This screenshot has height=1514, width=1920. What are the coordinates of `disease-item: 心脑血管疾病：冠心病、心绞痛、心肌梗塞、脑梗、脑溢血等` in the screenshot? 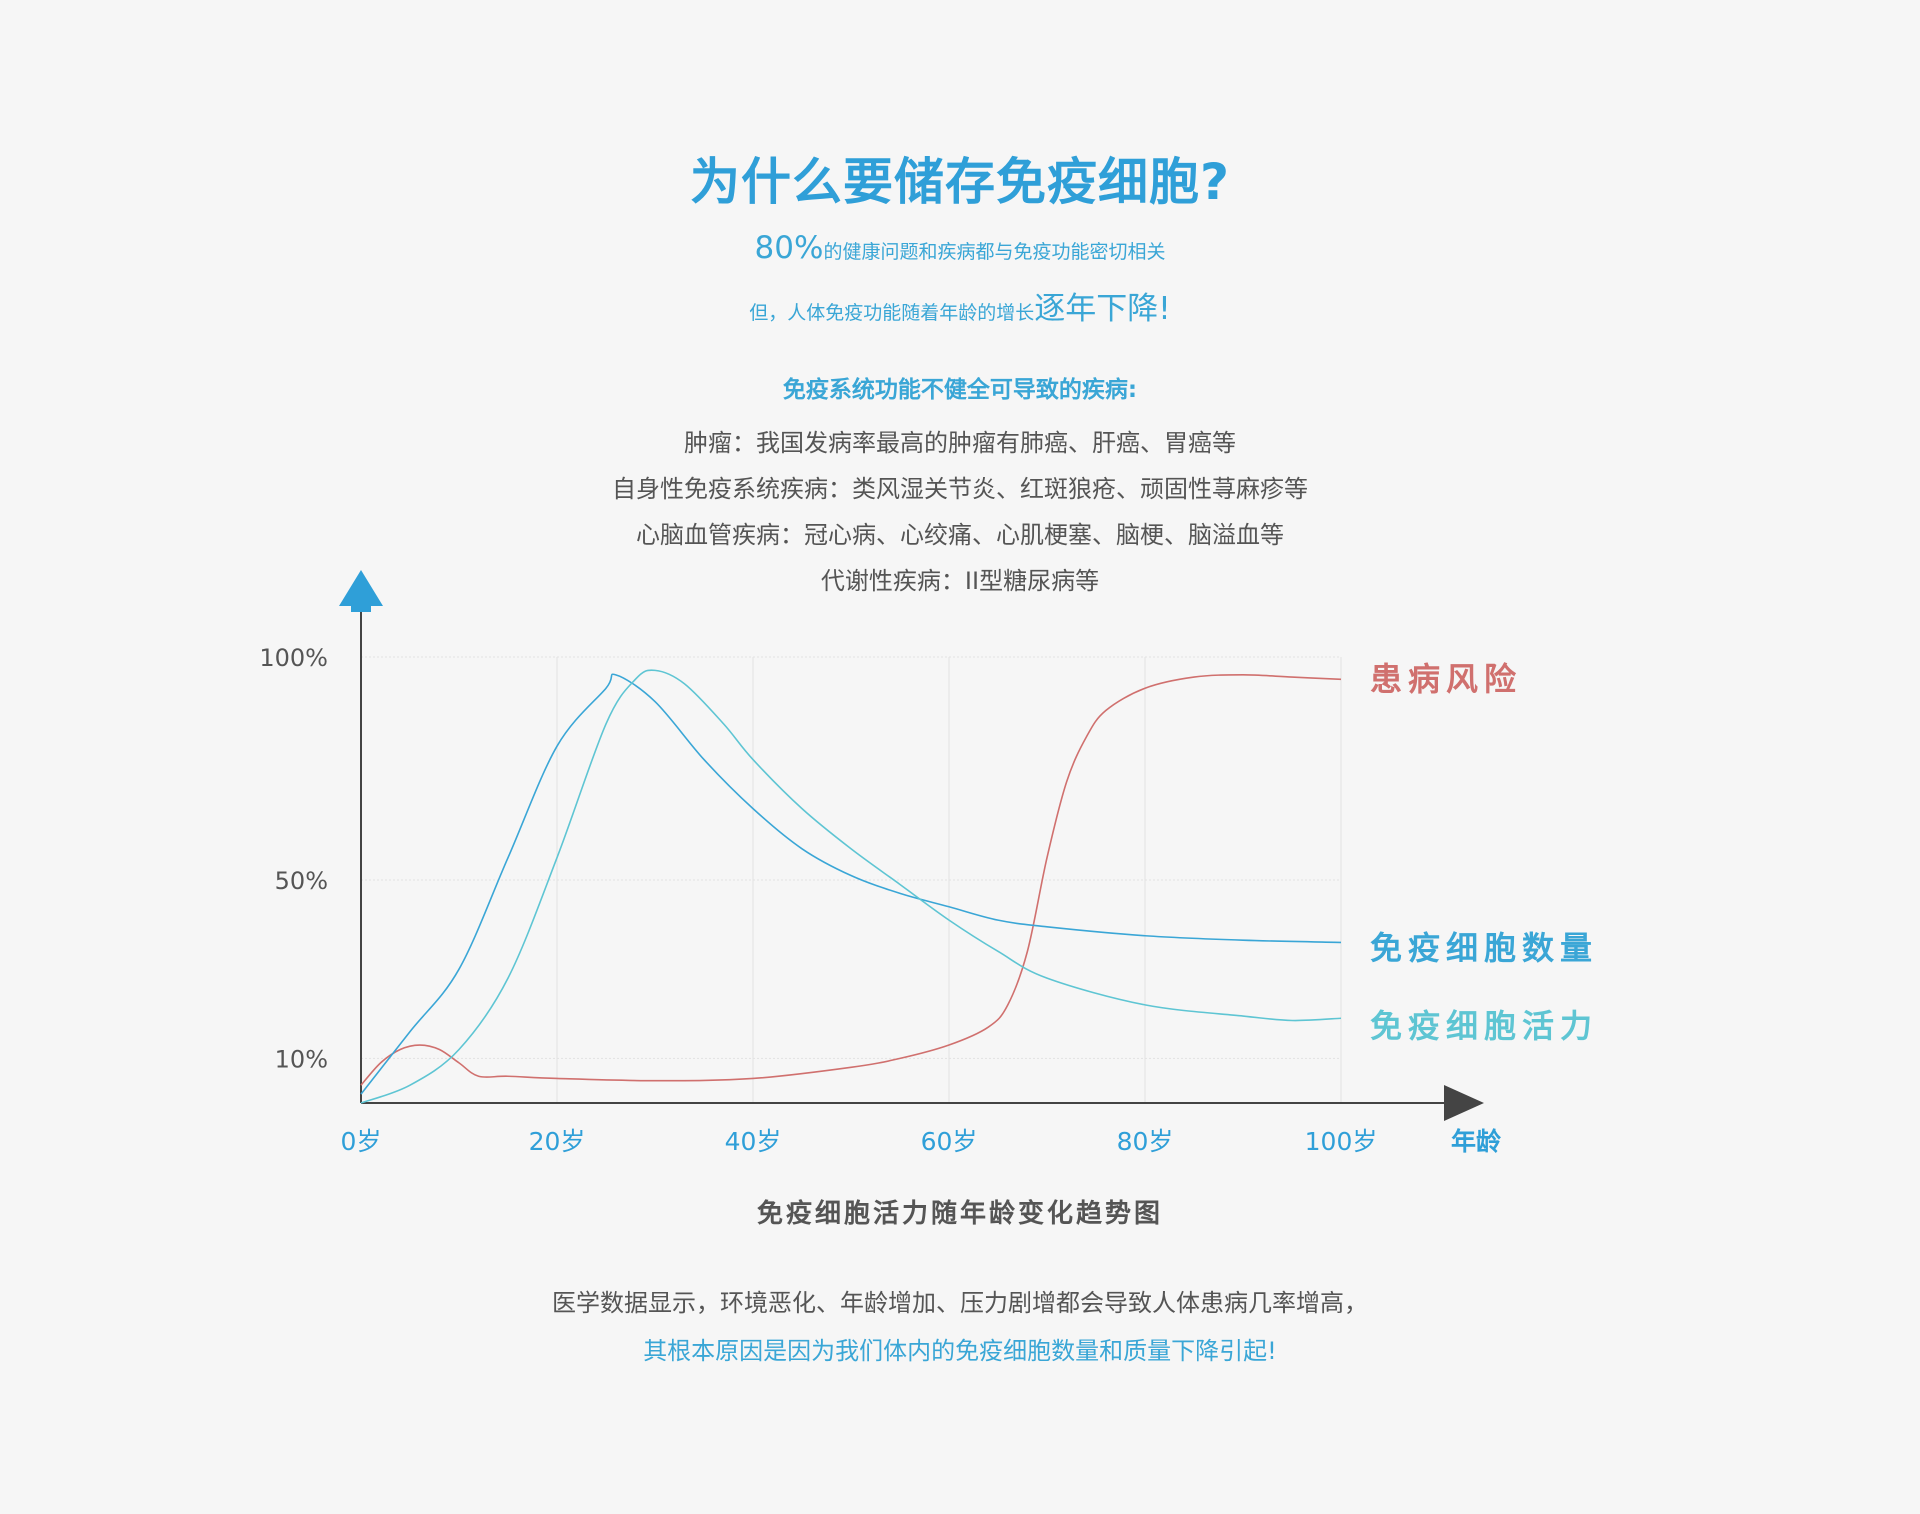 It's located at (960, 535).